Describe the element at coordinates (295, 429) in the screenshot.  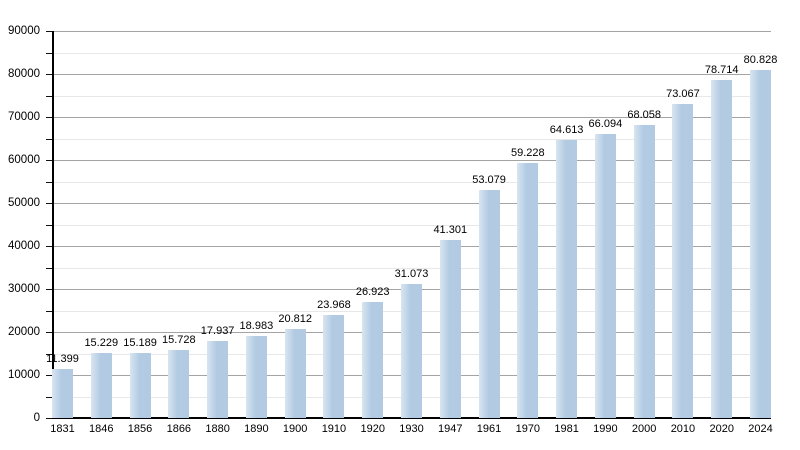
I see `x-axis-tick-label: 1900` at that location.